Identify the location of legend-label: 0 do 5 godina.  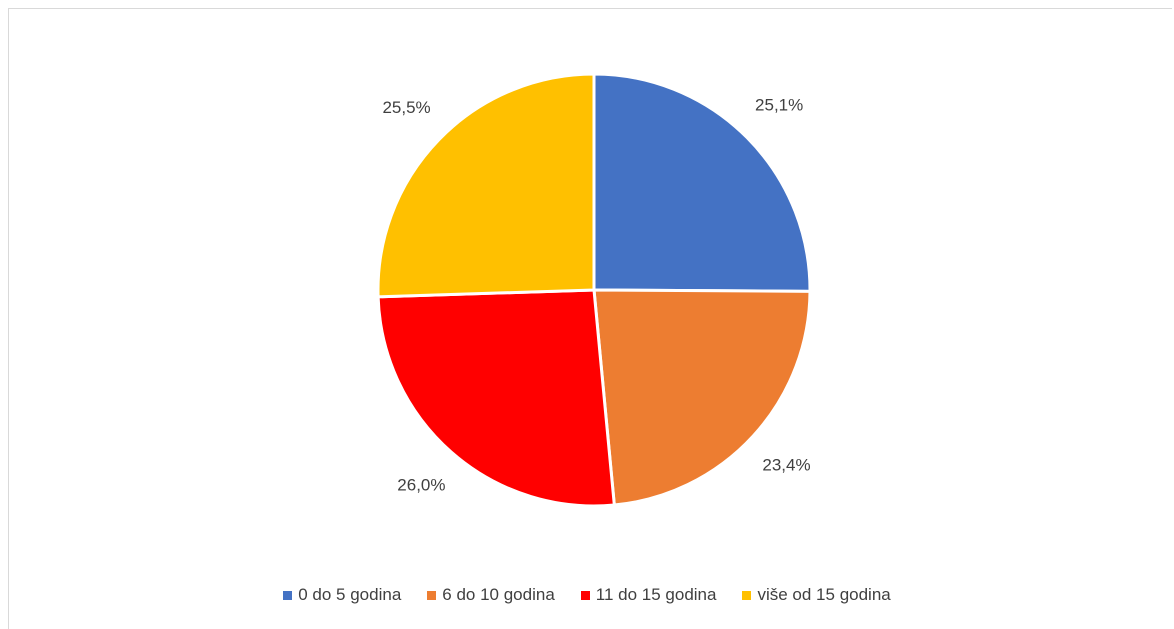
(350, 594).